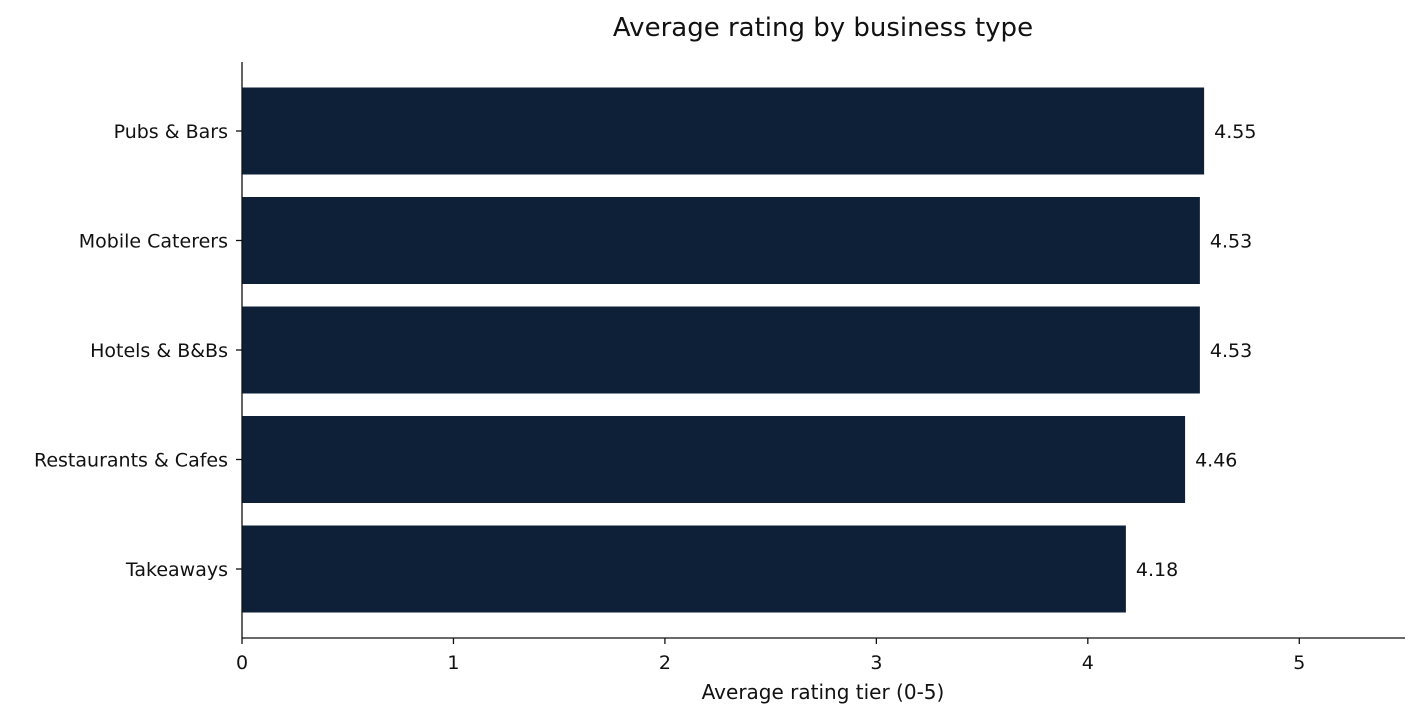 Image resolution: width=1419 pixels, height=720 pixels. I want to click on category-label: Restaurants & Cafes, so click(131, 461).